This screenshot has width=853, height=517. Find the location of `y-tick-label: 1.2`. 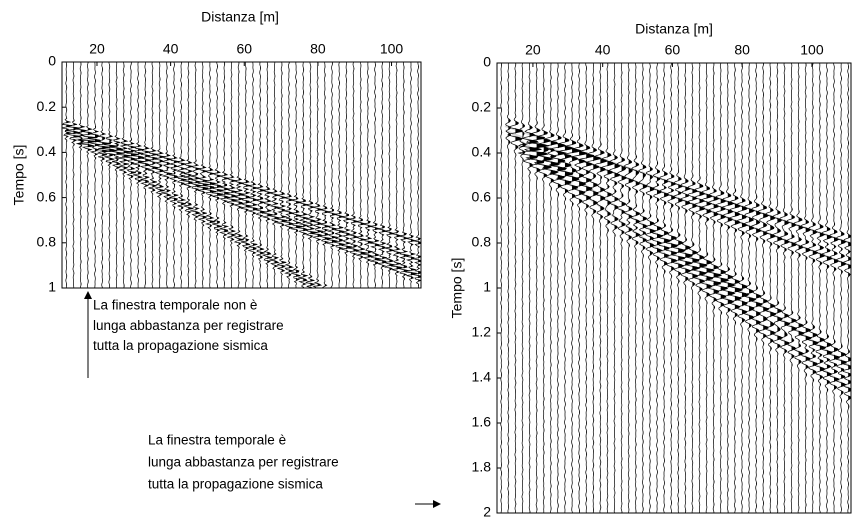

y-tick-label: 1.2 is located at coordinates (482, 332).